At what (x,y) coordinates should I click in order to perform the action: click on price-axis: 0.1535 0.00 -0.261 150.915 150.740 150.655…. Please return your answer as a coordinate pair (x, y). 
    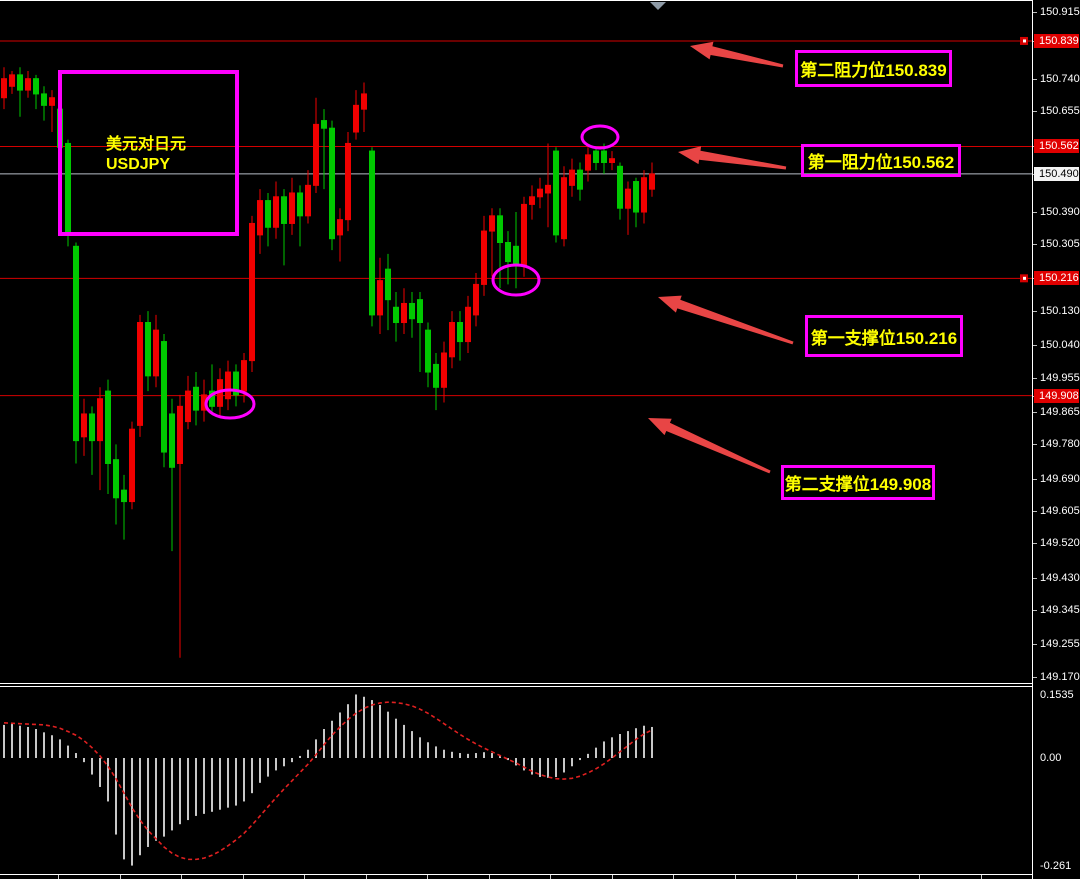
    Looking at the image, I should click on (1056, 439).